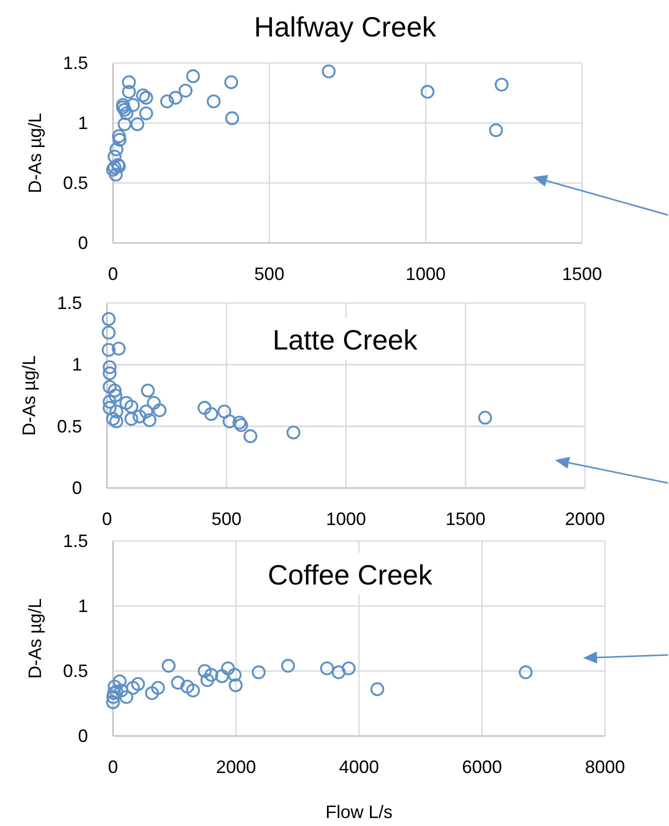 The width and height of the screenshot is (669, 826). What do you see at coordinates (345, 340) in the screenshot?
I see `text: Latte Creek` at bounding box center [345, 340].